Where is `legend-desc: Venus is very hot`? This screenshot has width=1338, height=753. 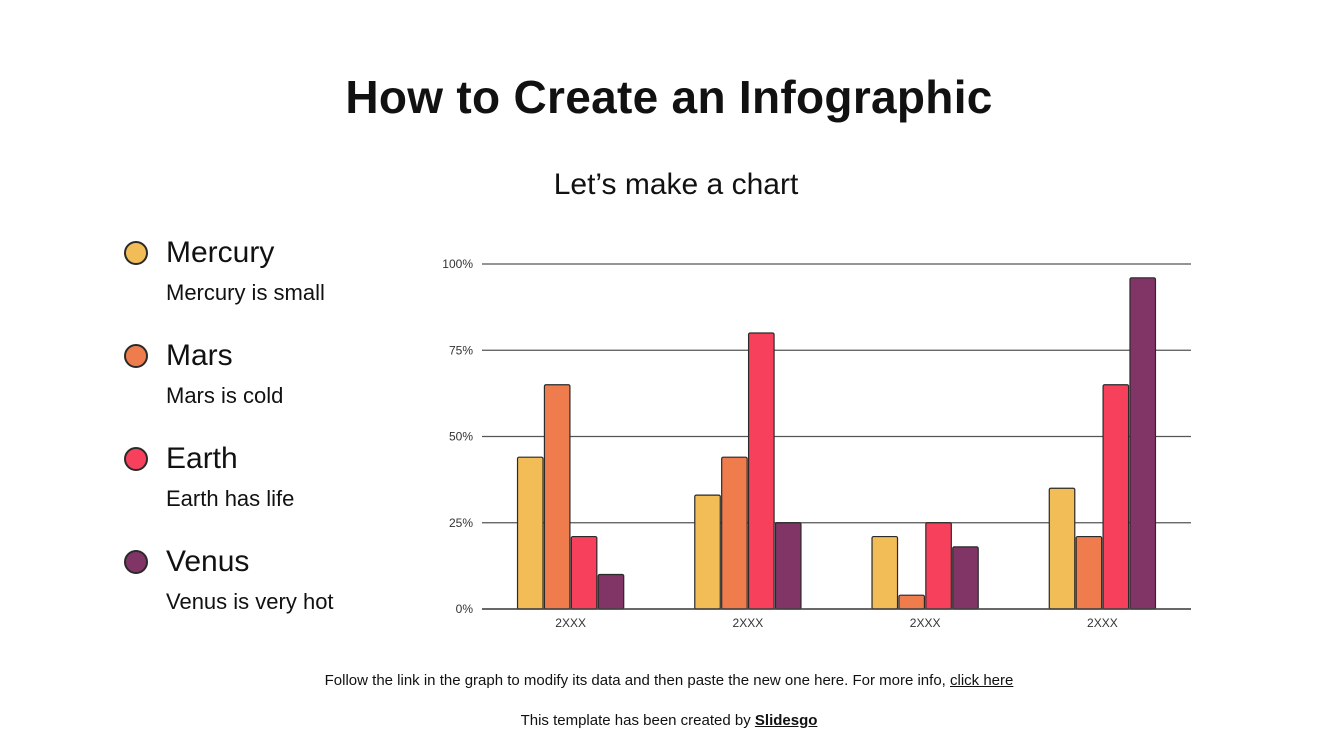
legend-desc: Venus is very hot is located at coordinates (250, 601).